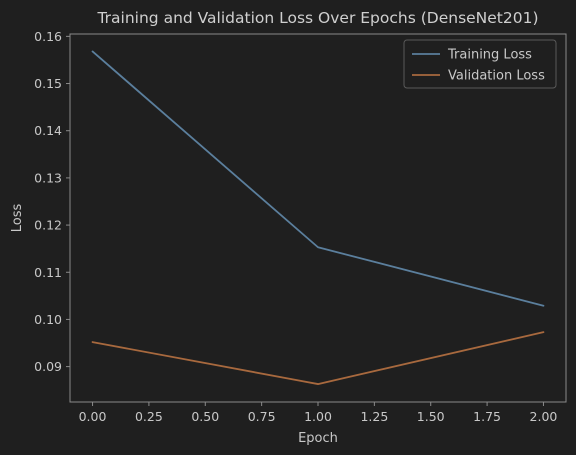 The height and width of the screenshot is (455, 576). I want to click on legend-label: Validation Loss, so click(496, 76).